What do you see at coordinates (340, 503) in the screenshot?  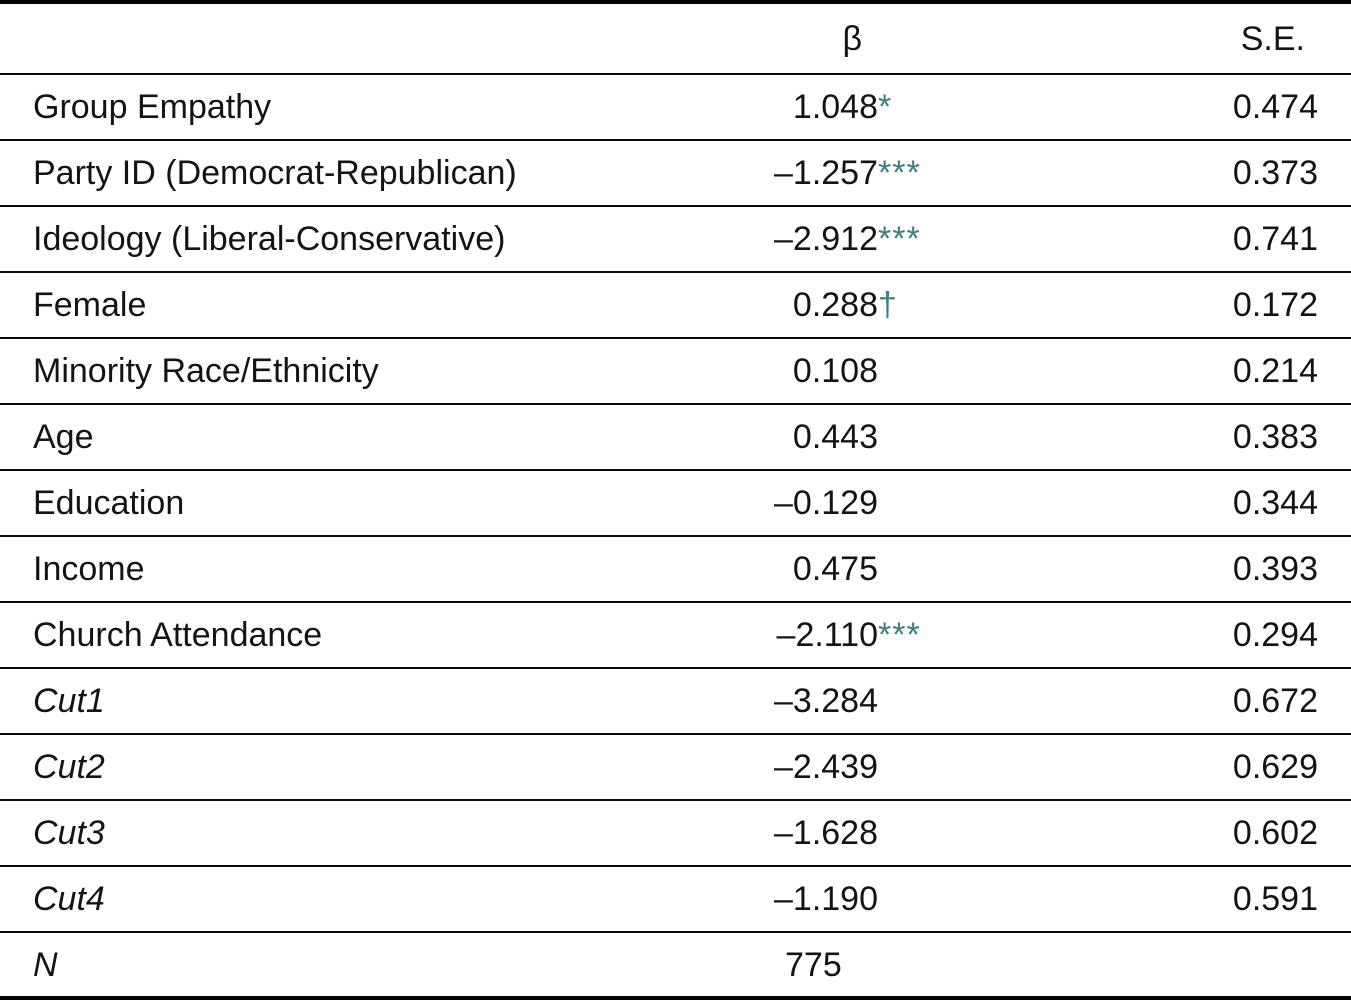 I see `row-label: Education` at bounding box center [340, 503].